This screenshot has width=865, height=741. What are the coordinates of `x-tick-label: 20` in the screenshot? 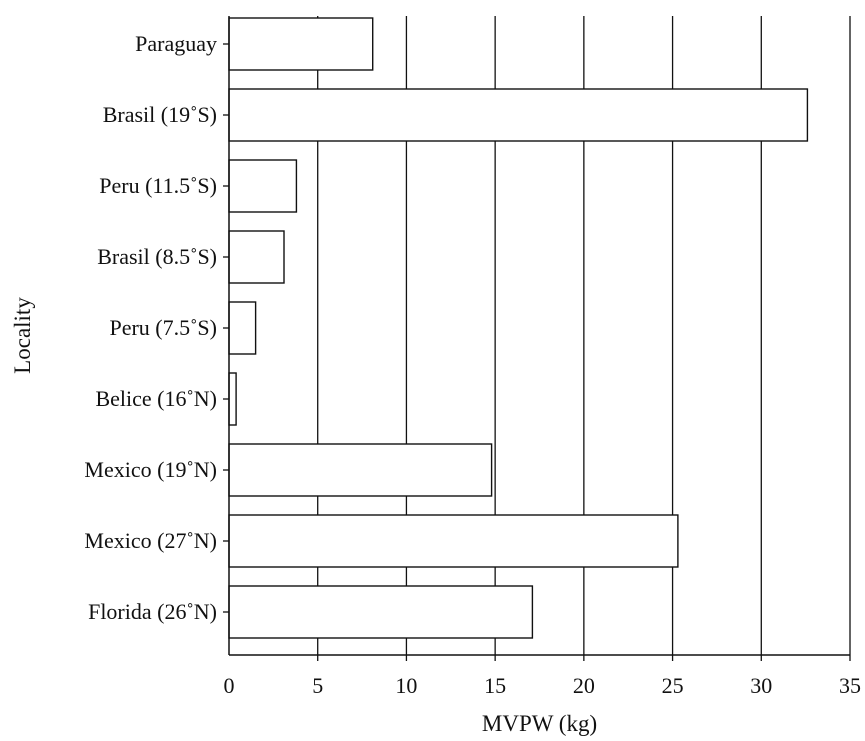 It's located at (584, 685).